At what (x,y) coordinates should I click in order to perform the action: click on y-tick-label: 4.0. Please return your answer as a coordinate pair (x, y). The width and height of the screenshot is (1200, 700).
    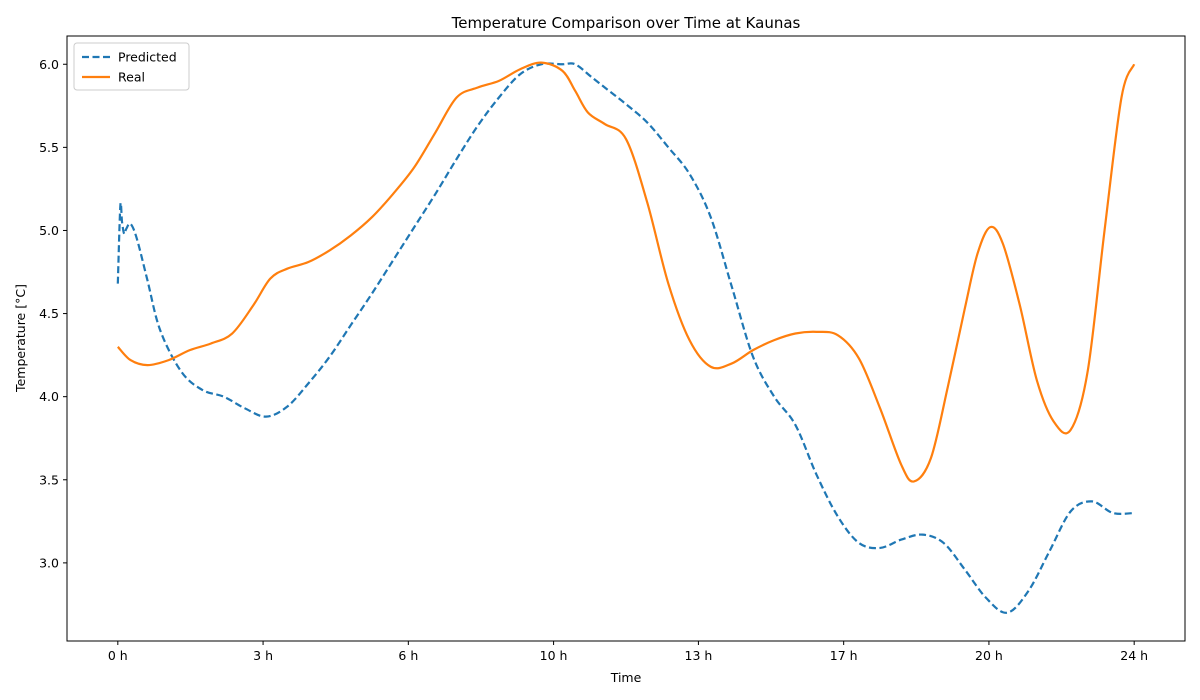
    Looking at the image, I should click on (49, 396).